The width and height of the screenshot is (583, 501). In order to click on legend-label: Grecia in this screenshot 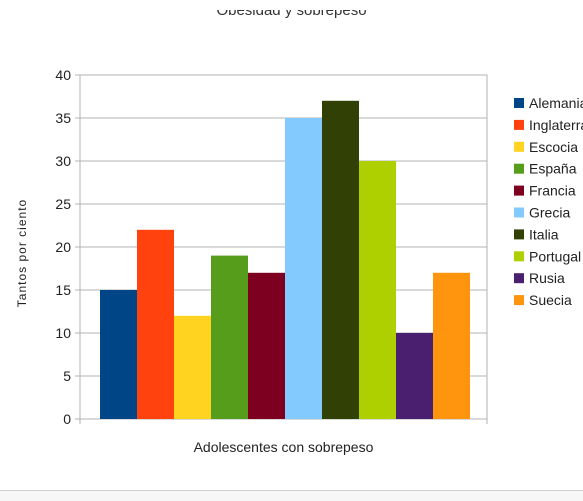, I will do `click(549, 213)`.